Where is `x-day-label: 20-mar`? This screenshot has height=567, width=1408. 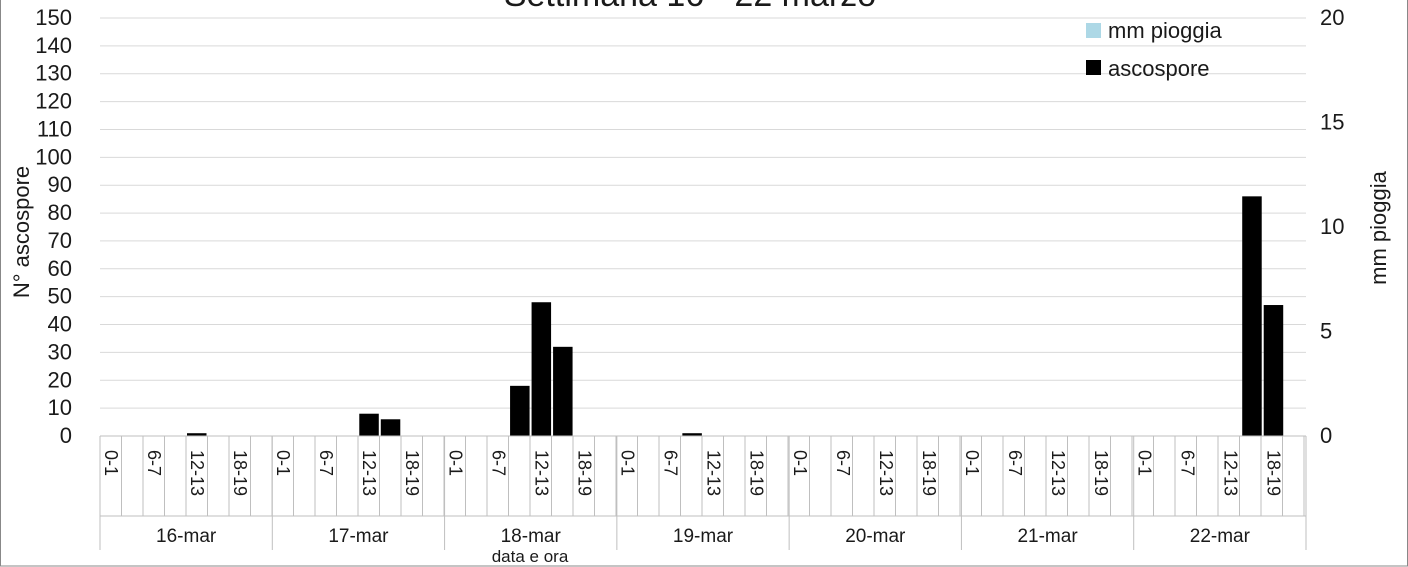
x-day-label: 20-mar is located at coordinates (875, 536).